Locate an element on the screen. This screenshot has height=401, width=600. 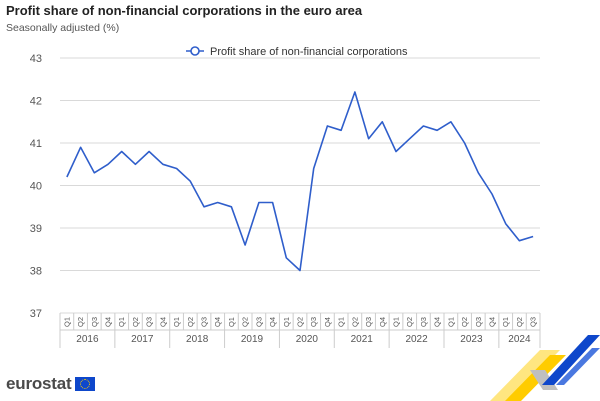
legend-marker-icon is located at coordinates (195, 51).